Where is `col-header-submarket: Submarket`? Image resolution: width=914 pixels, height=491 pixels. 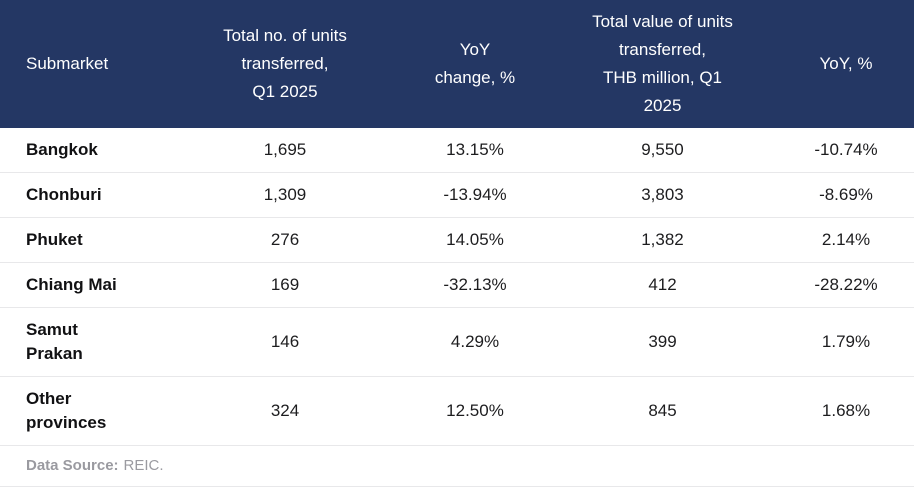 col-header-submarket: Submarket is located at coordinates (92, 64).